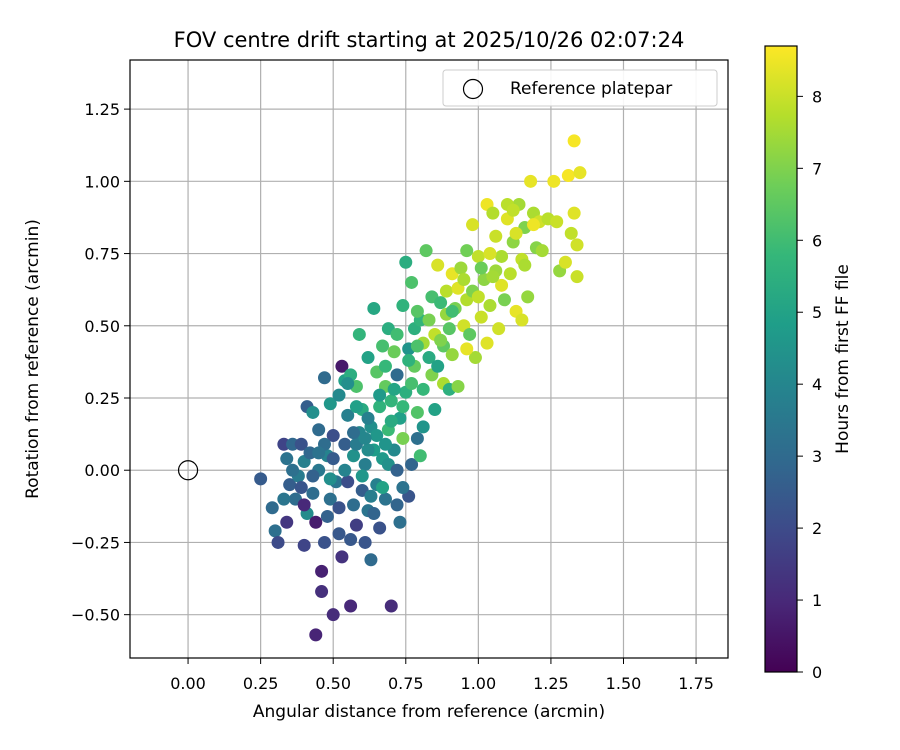 Image resolution: width=900 pixels, height=750 pixels. What do you see at coordinates (473, 89) in the screenshot?
I see `legend-marker-icon` at bounding box center [473, 89].